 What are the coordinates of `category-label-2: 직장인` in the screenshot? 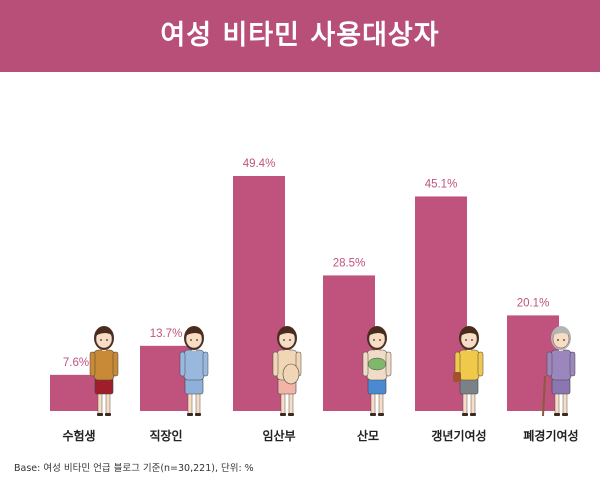 It's located at (165, 435).